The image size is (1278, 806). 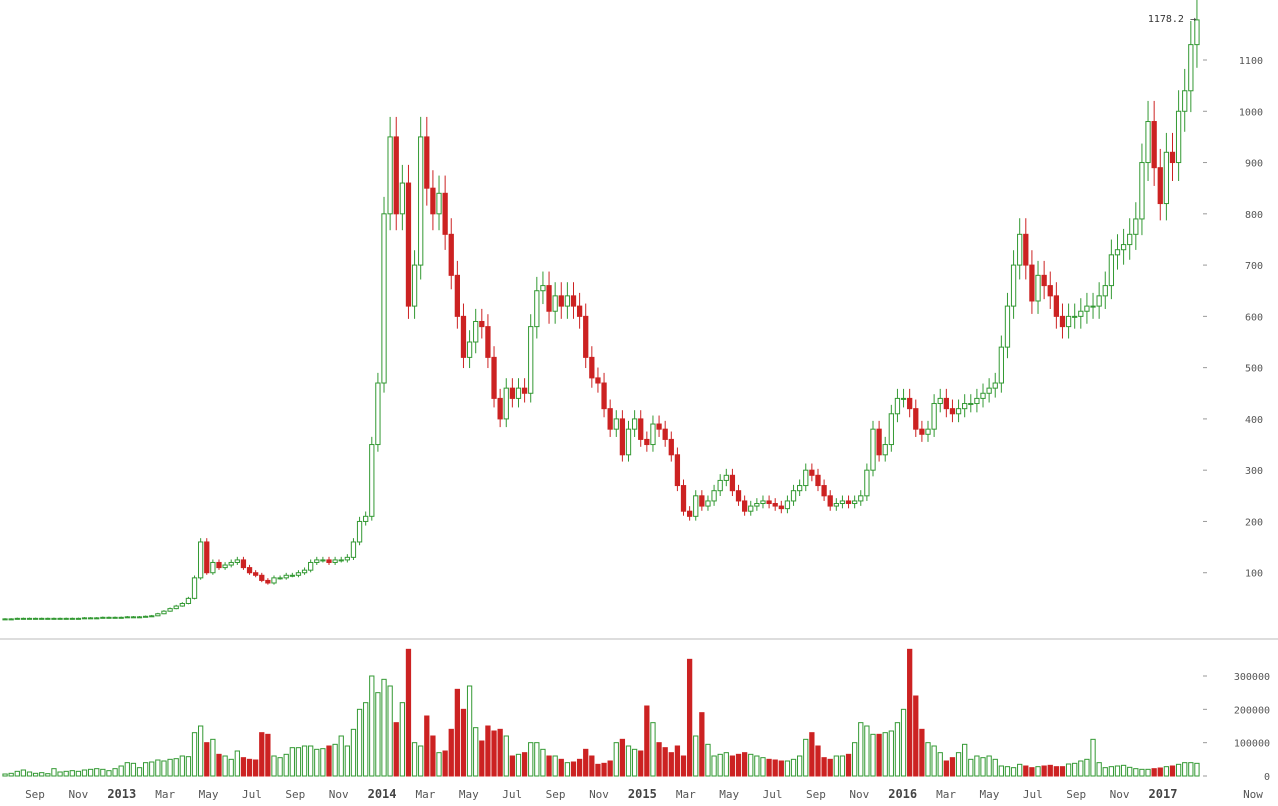 What do you see at coordinates (1233, 318) in the screenshot?
I see `price-axis: 100 200 300 400 500 600 700 800 900 1000 1100` at bounding box center [1233, 318].